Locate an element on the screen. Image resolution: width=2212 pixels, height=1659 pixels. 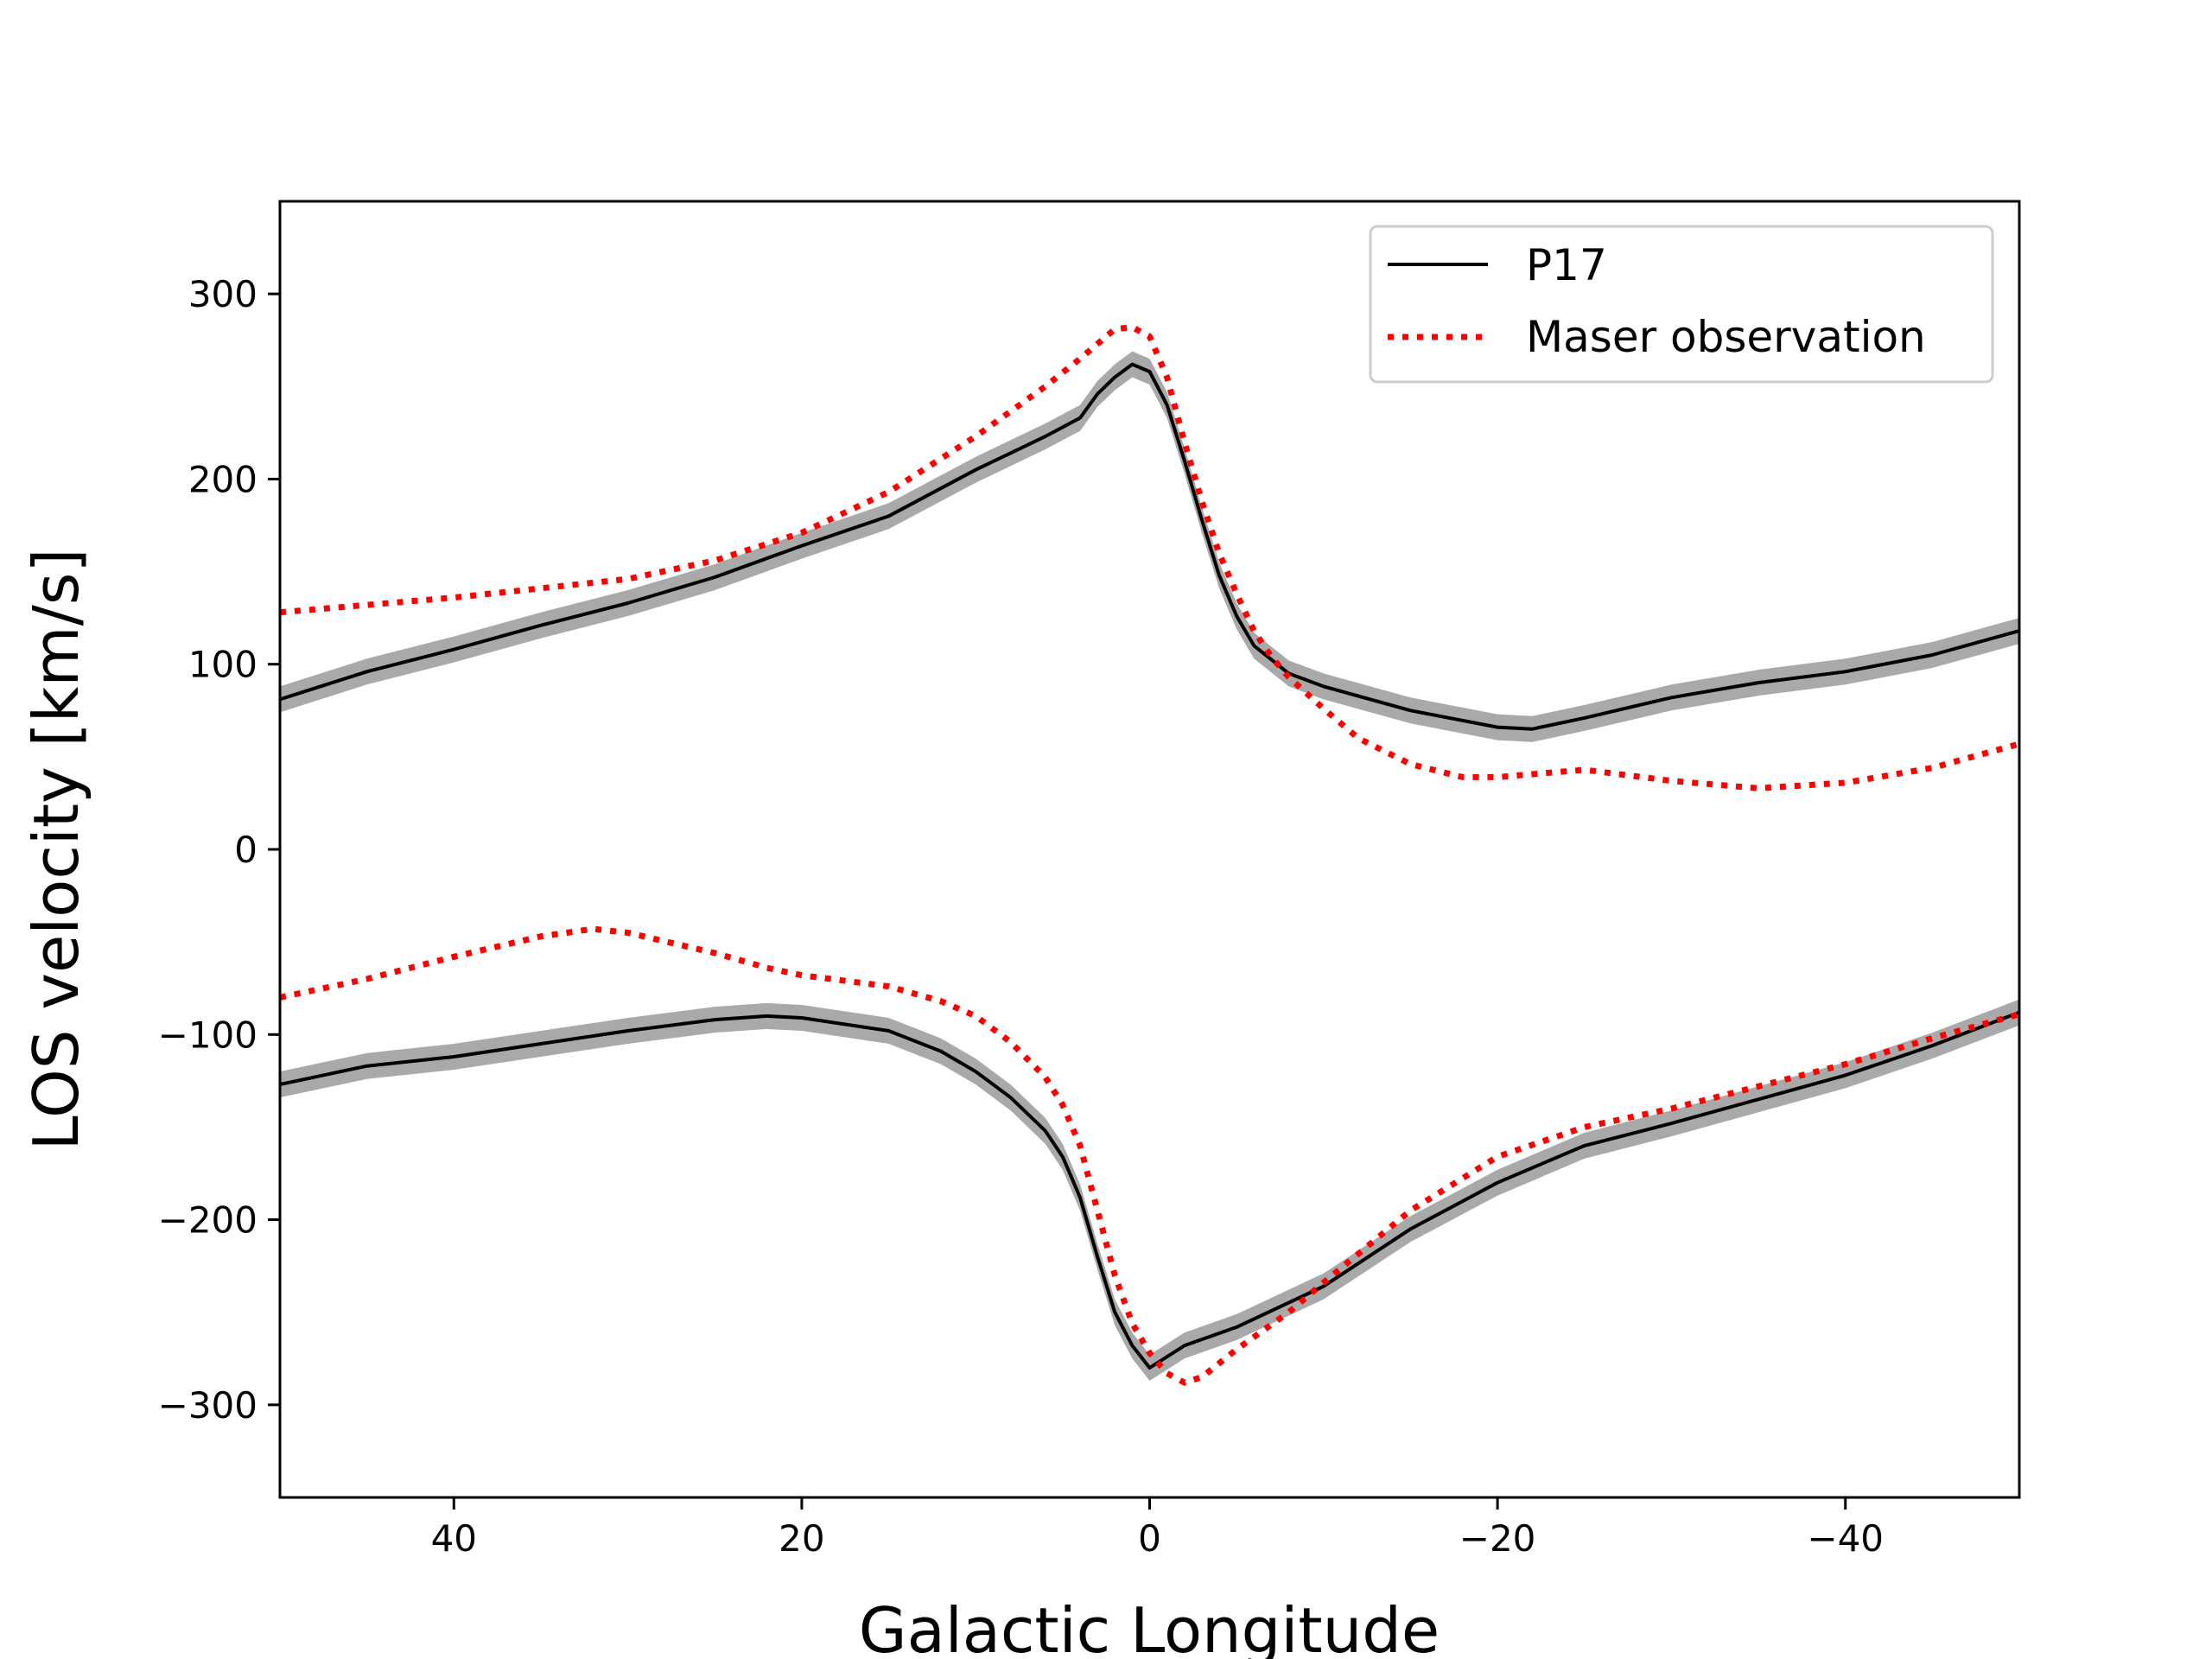
x-tick-label: −40 is located at coordinates (1846, 1538).